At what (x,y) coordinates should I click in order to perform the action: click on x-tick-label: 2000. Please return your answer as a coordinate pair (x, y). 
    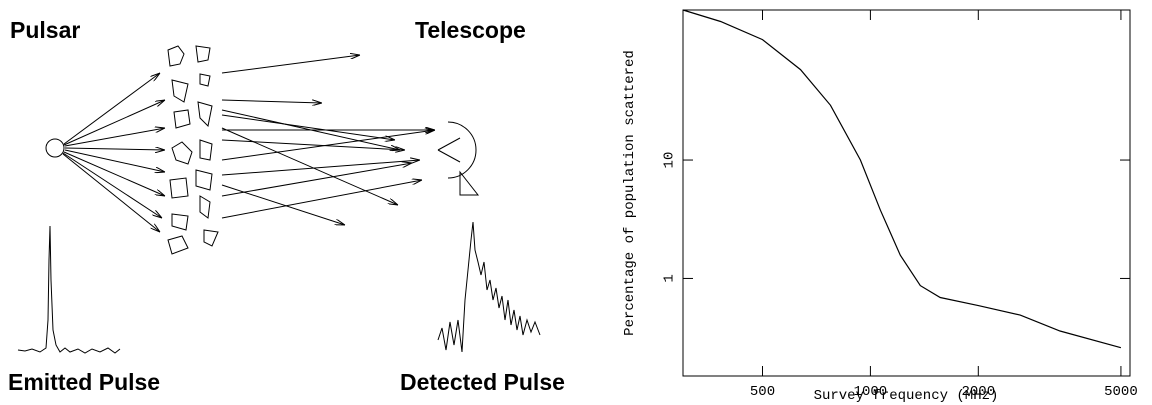
    Looking at the image, I should click on (978, 392).